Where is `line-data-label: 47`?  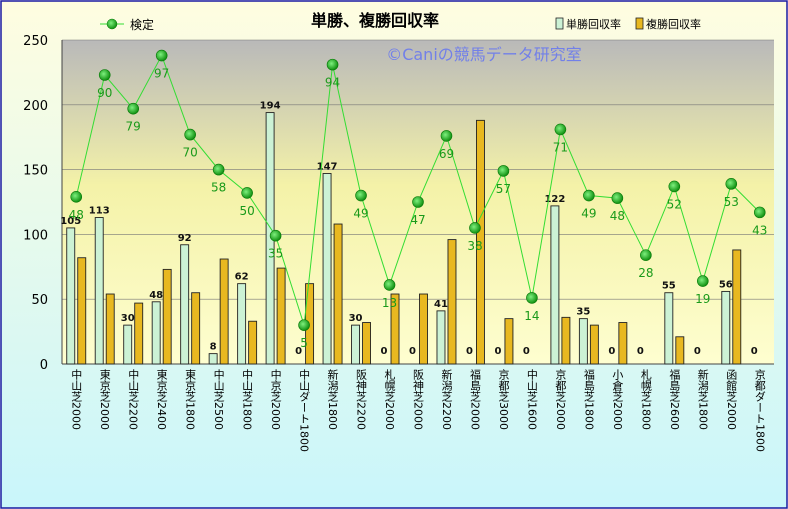 line-data-label: 47 is located at coordinates (417, 220).